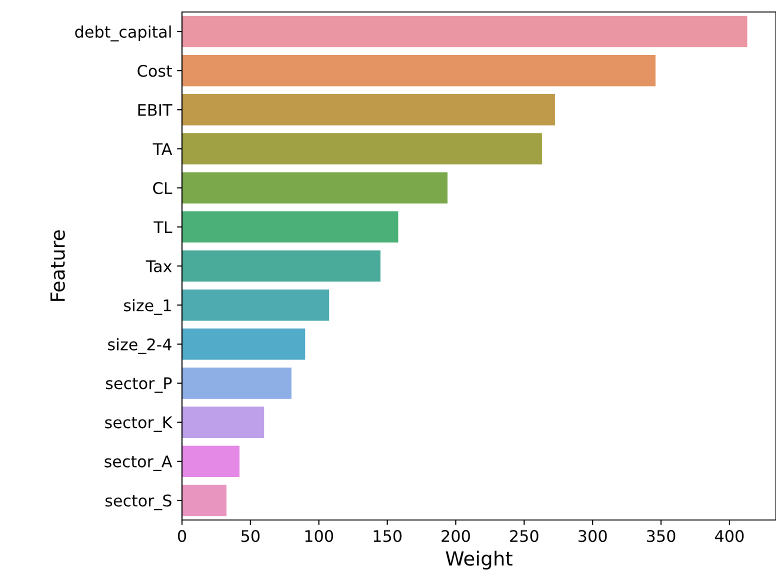 This screenshot has width=776, height=586. I want to click on y-tick-label: EBIT, so click(155, 110).